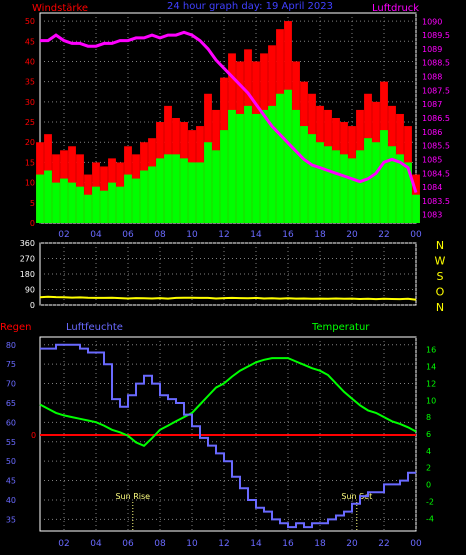 Image resolution: width=466 pixels, height=555 pixels. I want to click on wind-x-tick: 22, so click(383, 235).